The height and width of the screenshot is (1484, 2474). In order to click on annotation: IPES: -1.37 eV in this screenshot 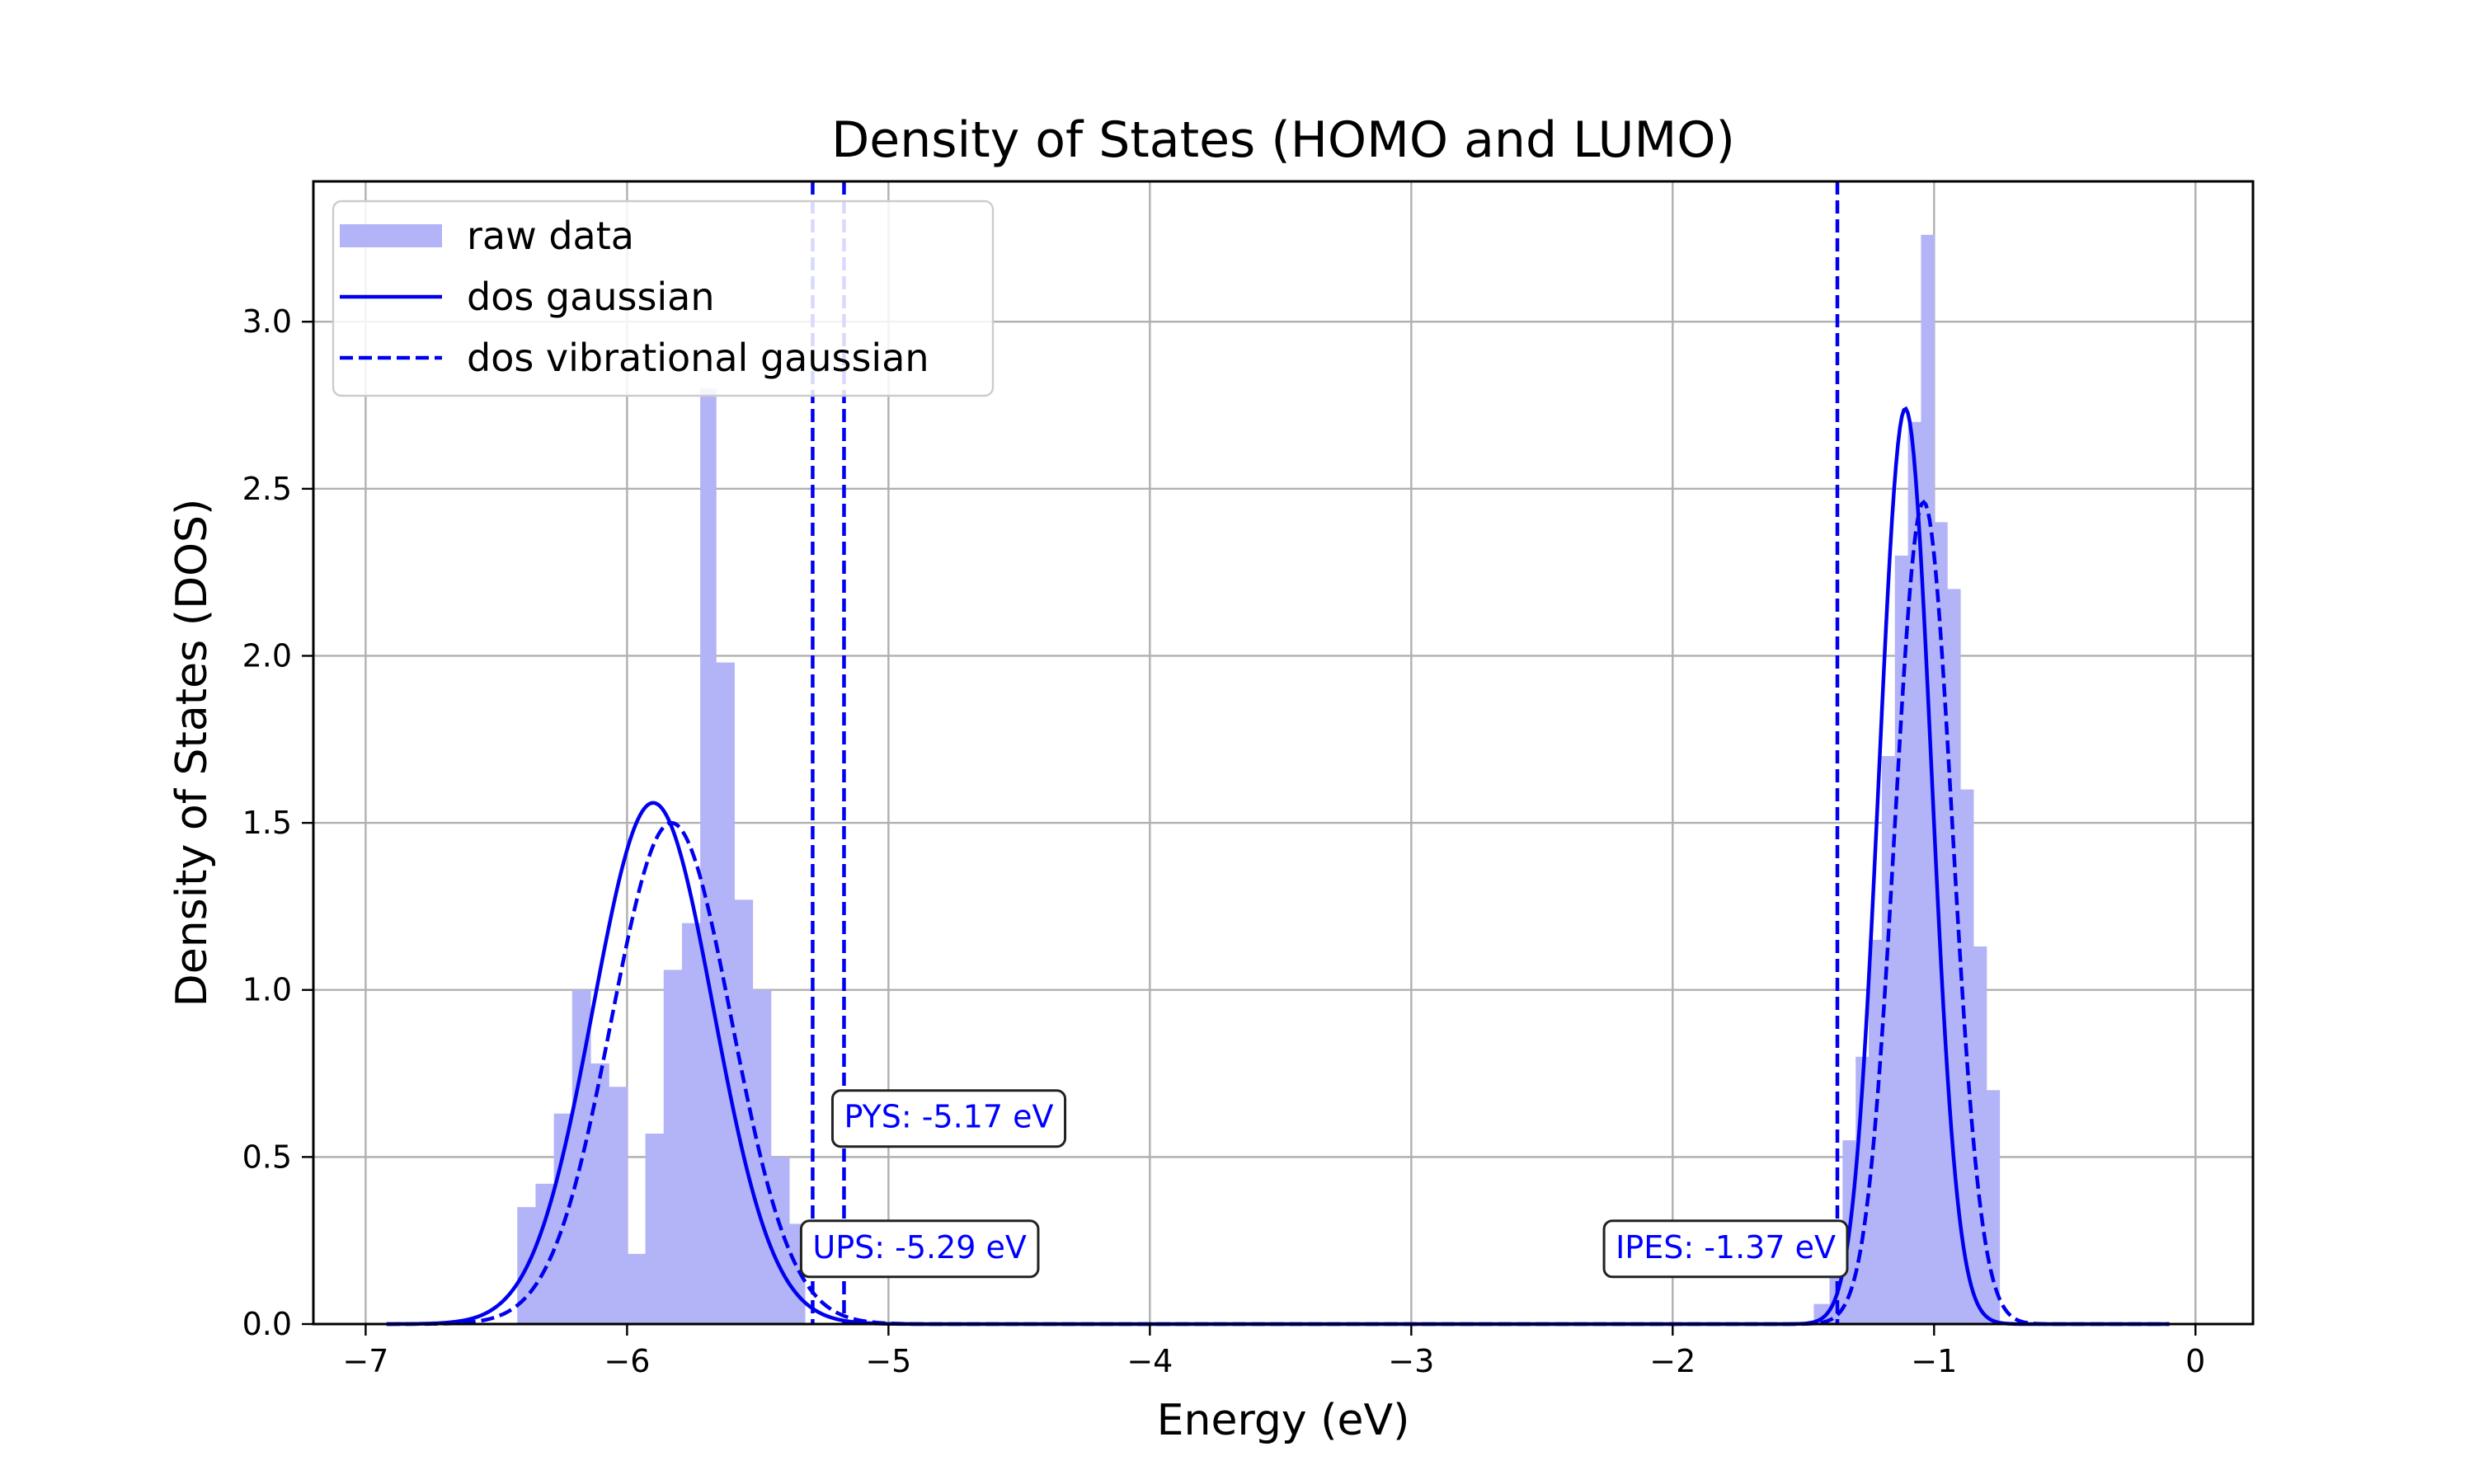, I will do `click(1725, 1249)`.